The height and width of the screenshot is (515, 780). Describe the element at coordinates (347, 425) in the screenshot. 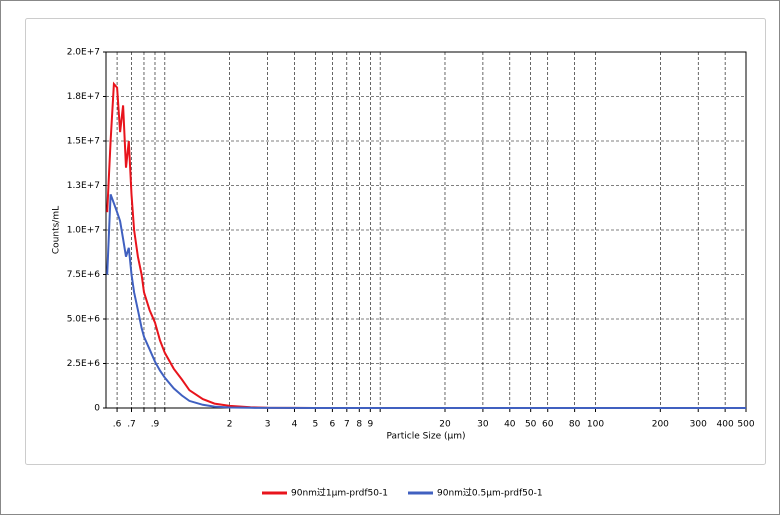

I see `x-tick-label: 7` at that location.